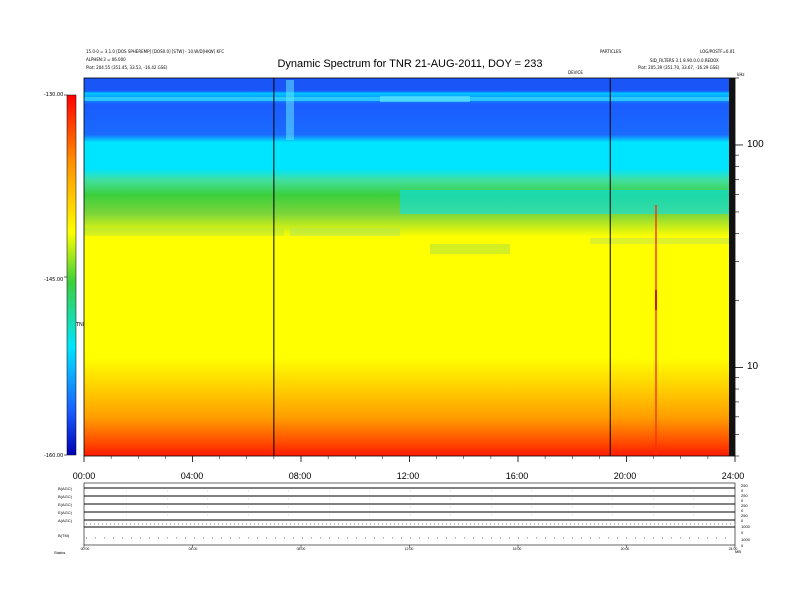 Image resolution: width=792 pixels, height=612 pixels. What do you see at coordinates (753, 367) in the screenshot?
I see `y-tick-10: 10` at bounding box center [753, 367].